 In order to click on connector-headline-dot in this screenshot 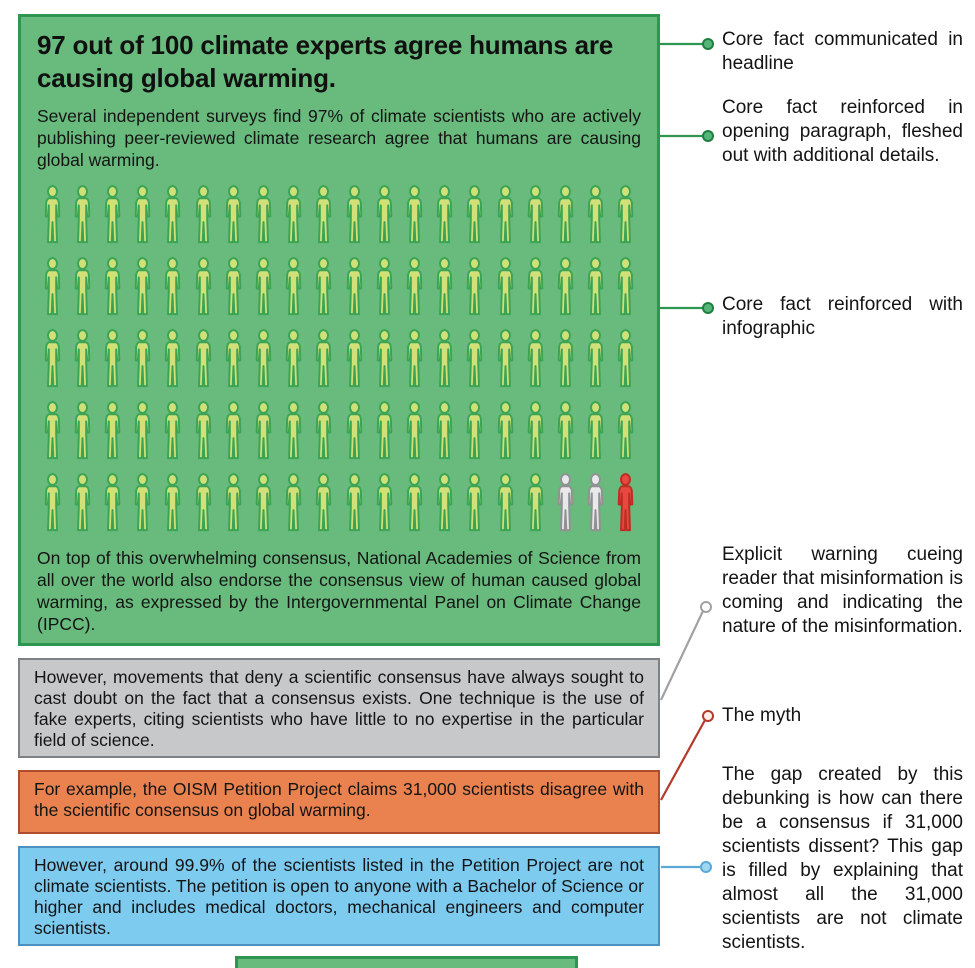, I will do `click(708, 44)`.